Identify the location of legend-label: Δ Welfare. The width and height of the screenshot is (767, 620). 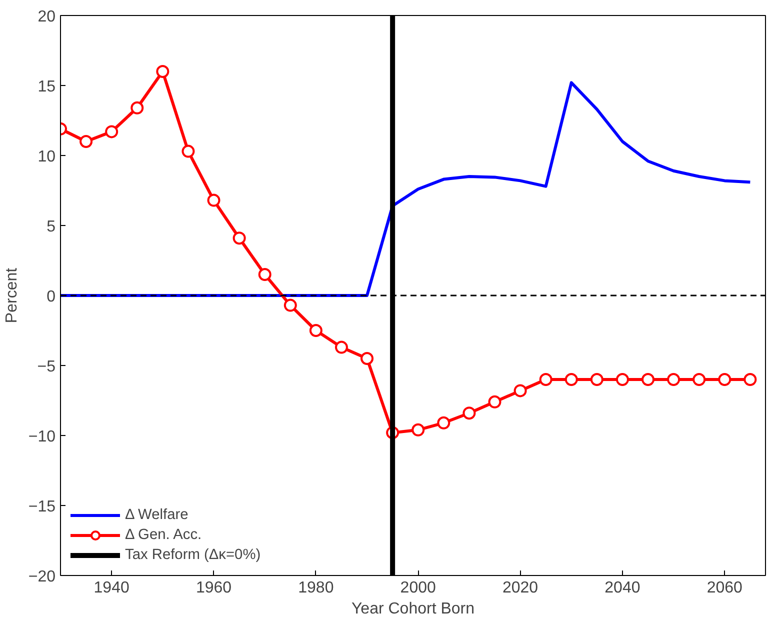
(156, 515).